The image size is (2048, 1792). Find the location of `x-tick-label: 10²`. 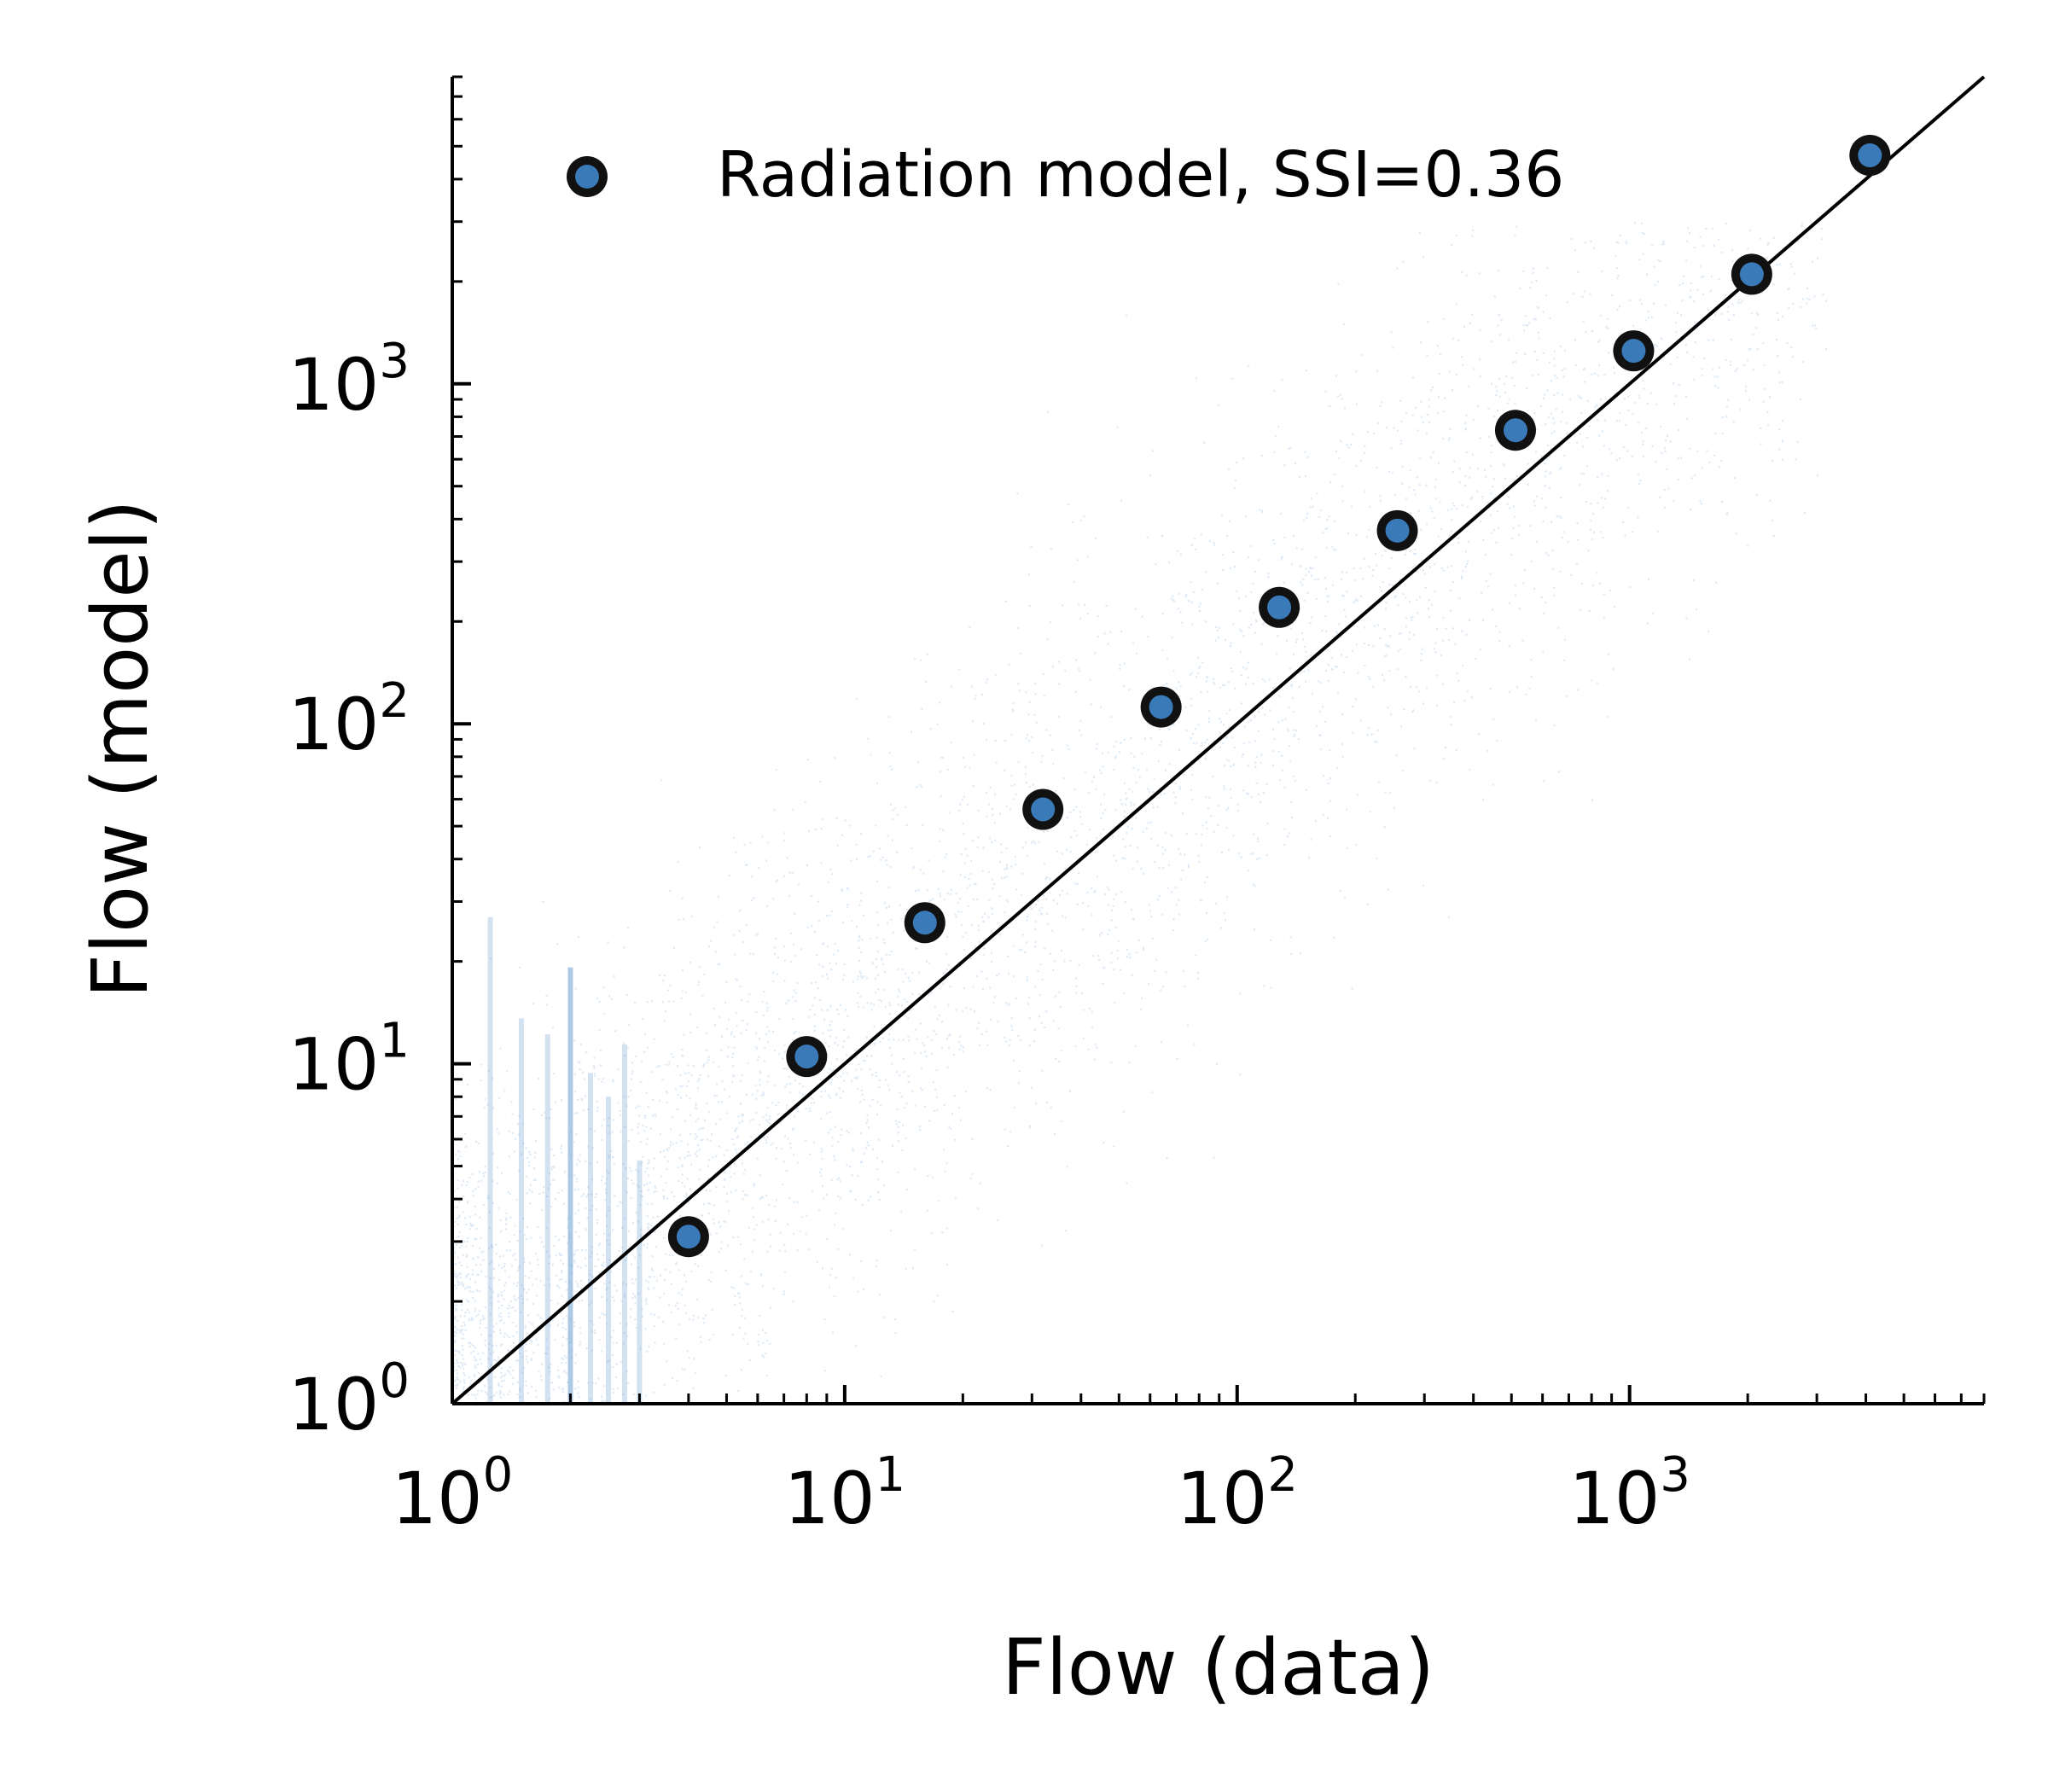

x-tick-label: 10² is located at coordinates (1238, 1493).